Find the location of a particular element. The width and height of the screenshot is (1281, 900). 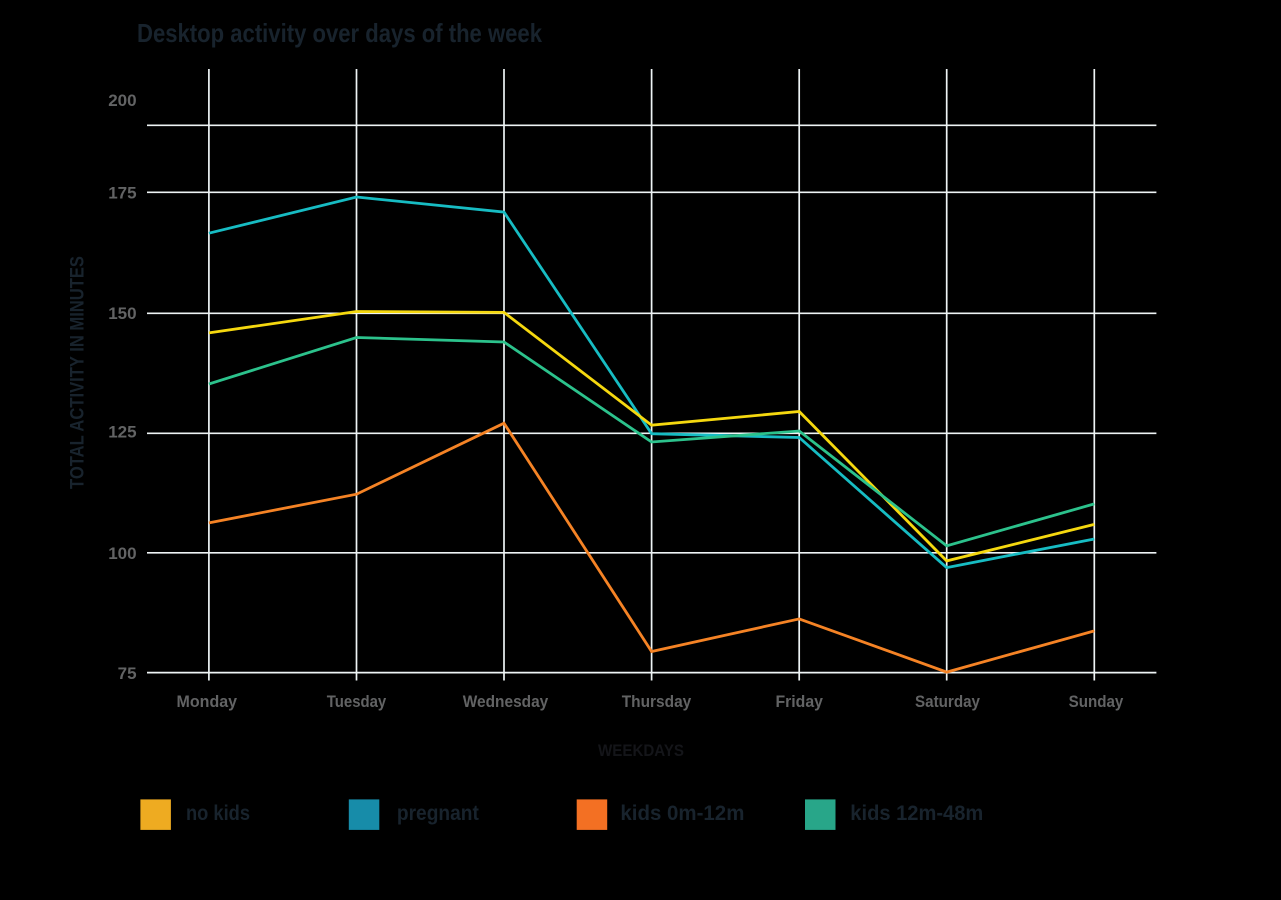

svg-text: WEEKDAYS is located at coordinates (641, 750).